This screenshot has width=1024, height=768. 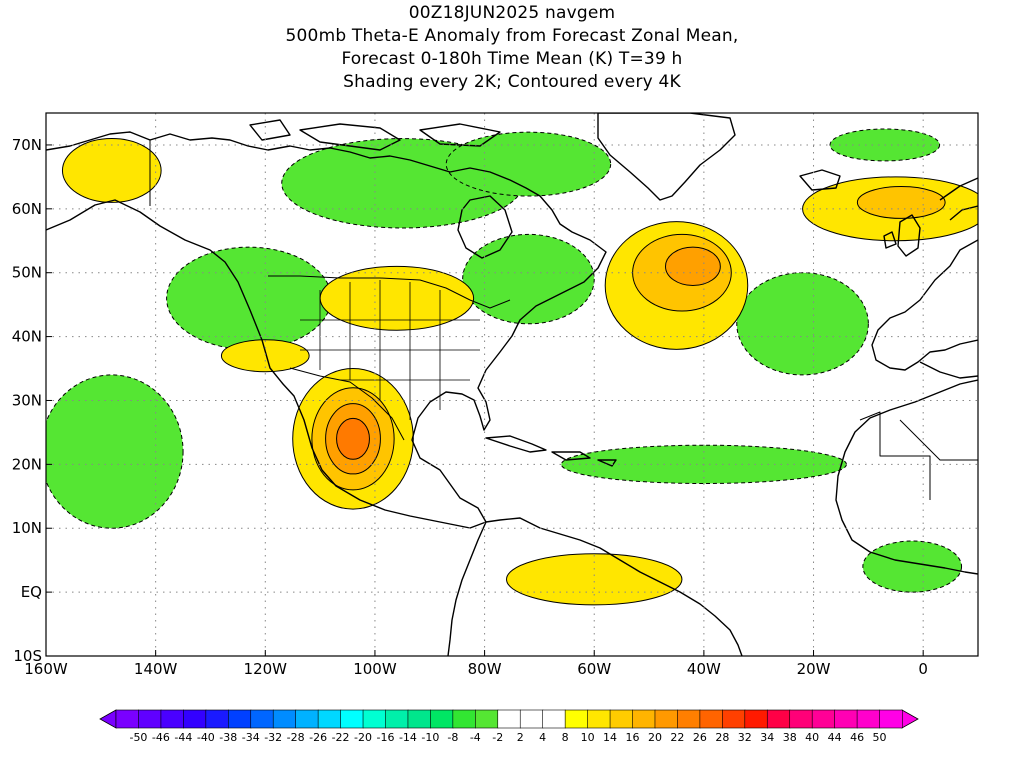 What do you see at coordinates (902, 235) in the screenshot?
I see `coastline-british-isles` at bounding box center [902, 235].